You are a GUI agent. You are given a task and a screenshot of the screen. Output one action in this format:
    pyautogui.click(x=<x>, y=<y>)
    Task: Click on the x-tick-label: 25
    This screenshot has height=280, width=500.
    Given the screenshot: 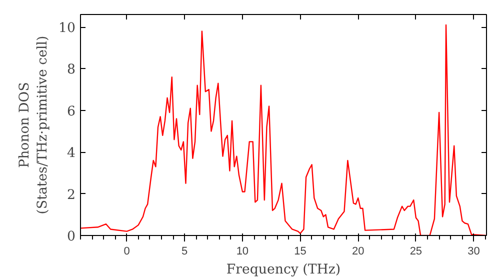 What is the action you would take?
    pyautogui.click(x=416, y=252)
    